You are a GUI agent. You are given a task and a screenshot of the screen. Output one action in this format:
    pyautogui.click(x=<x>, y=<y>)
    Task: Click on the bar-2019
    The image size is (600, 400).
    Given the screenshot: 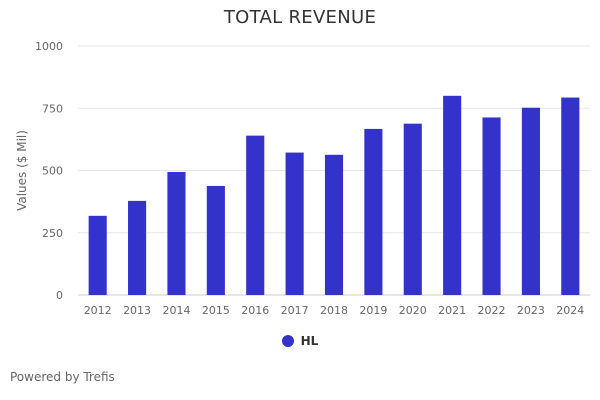 What is the action you would take?
    pyautogui.click(x=373, y=211)
    